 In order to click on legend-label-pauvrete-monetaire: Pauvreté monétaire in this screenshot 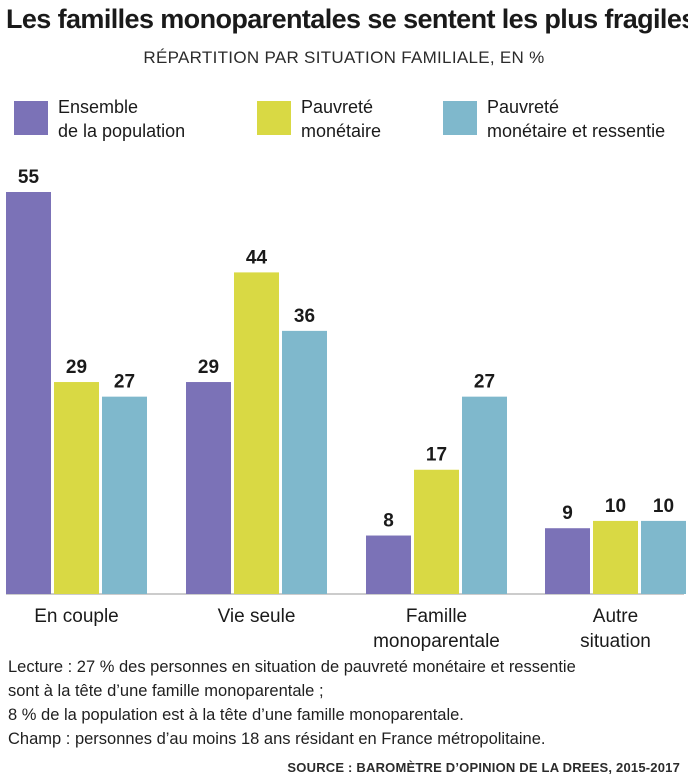, I will do `click(341, 119)`.